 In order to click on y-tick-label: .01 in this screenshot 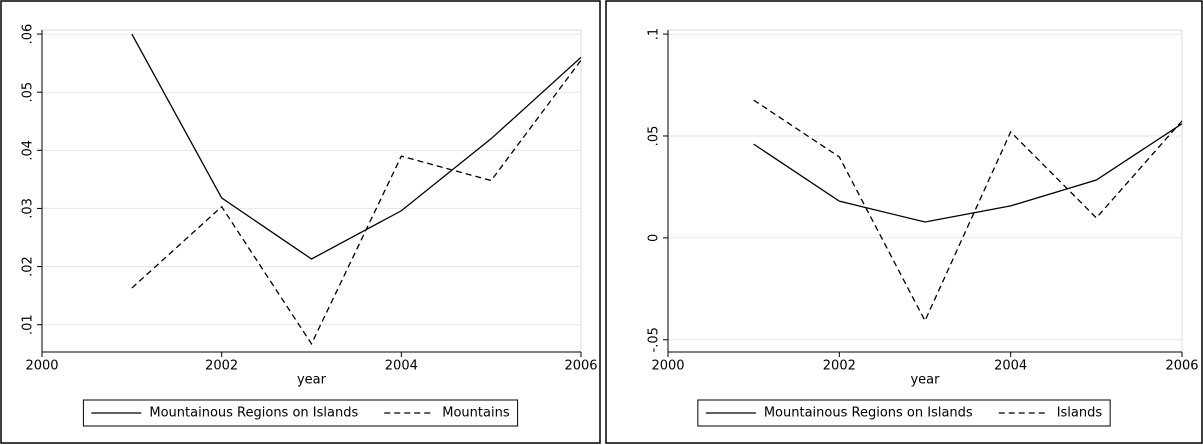, I will do `click(28, 324)`.